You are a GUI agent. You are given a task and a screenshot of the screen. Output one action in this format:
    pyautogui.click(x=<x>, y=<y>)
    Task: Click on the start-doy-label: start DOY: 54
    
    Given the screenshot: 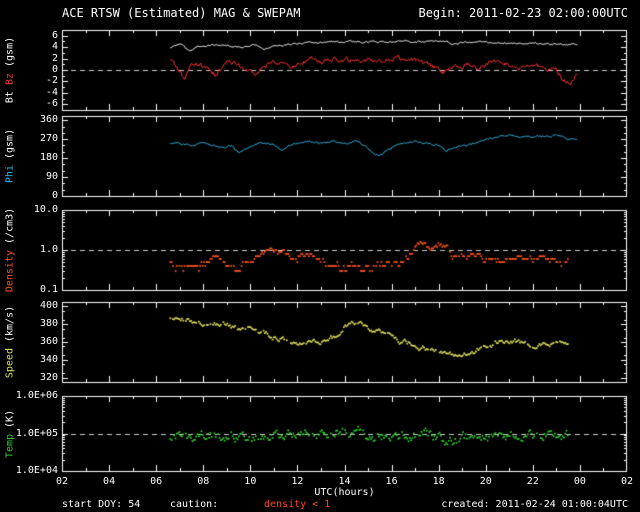 What is the action you would take?
    pyautogui.click(x=101, y=504)
    